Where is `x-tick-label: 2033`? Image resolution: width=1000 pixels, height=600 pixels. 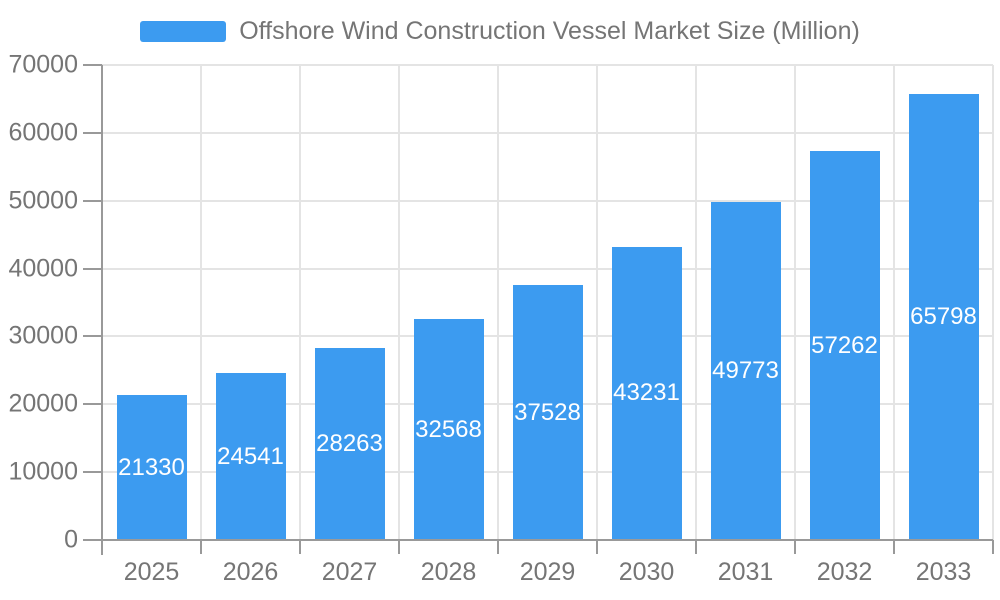
x-tick-label: 2033 is located at coordinates (943, 572).